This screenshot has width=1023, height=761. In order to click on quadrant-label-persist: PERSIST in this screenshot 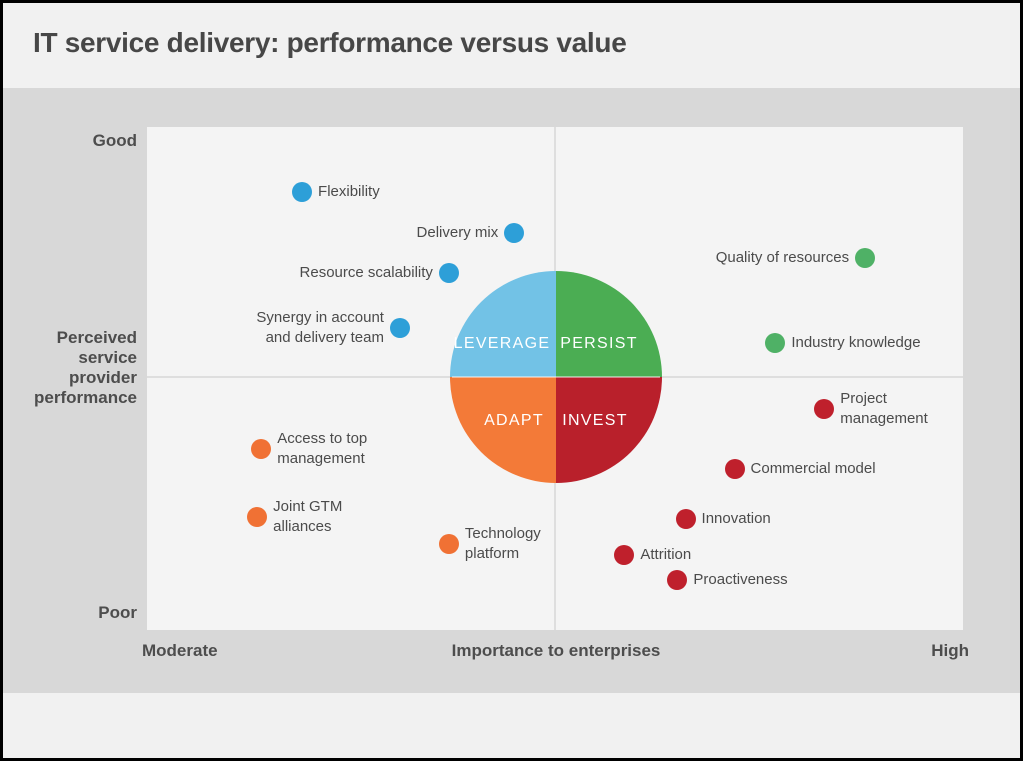, I will do `click(599, 343)`.